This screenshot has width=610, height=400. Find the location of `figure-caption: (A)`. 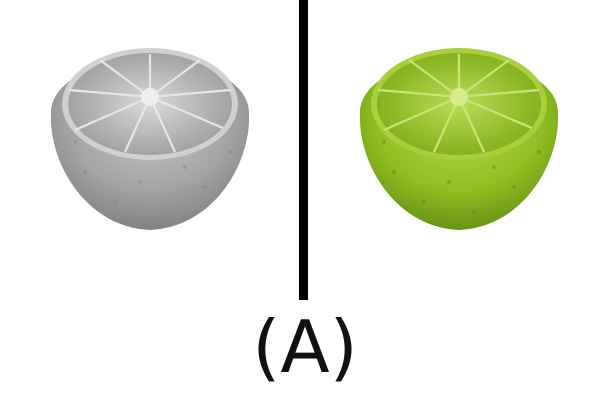

figure-caption: (A) is located at coordinates (305, 347).